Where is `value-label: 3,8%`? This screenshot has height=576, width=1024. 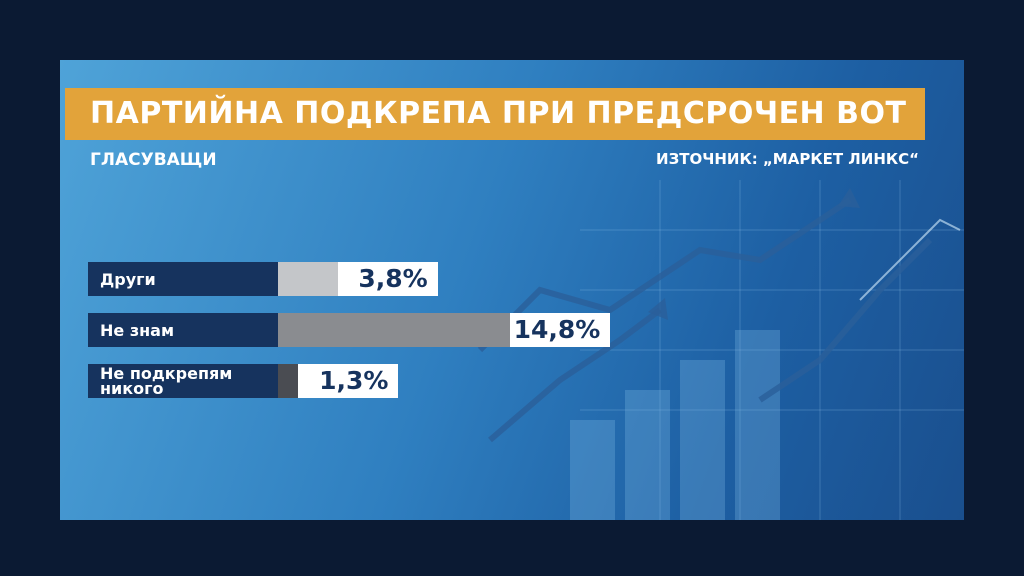 value-label: 3,8% is located at coordinates (387, 279).